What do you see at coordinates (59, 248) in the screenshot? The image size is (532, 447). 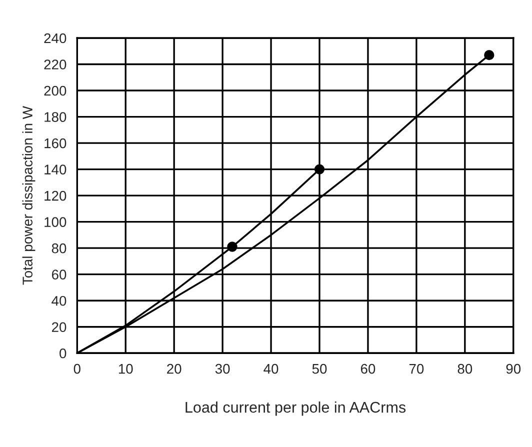 I see `y-tick-label: 80` at bounding box center [59, 248].